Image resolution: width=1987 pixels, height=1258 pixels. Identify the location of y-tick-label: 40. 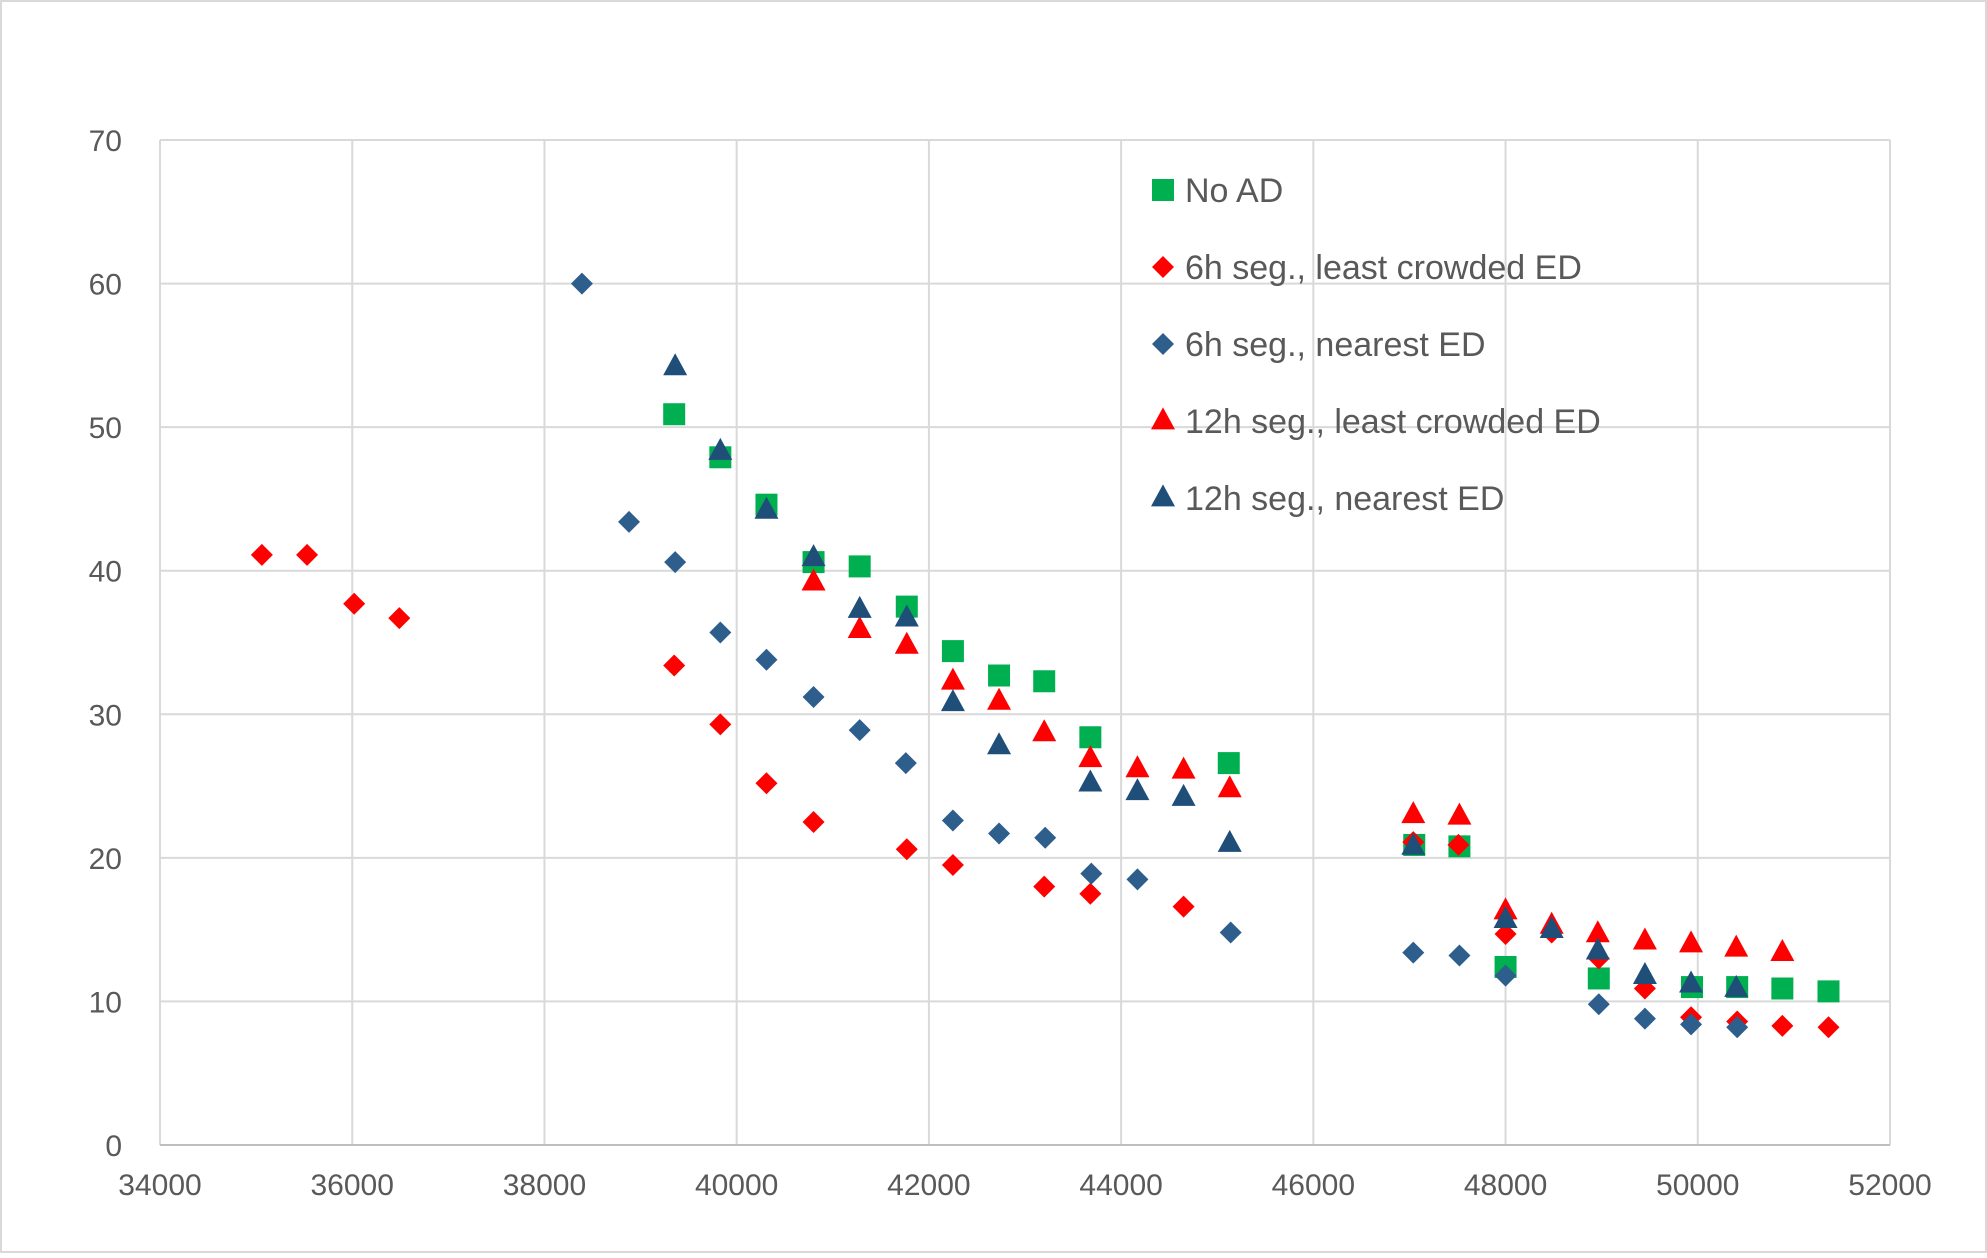
(105, 572).